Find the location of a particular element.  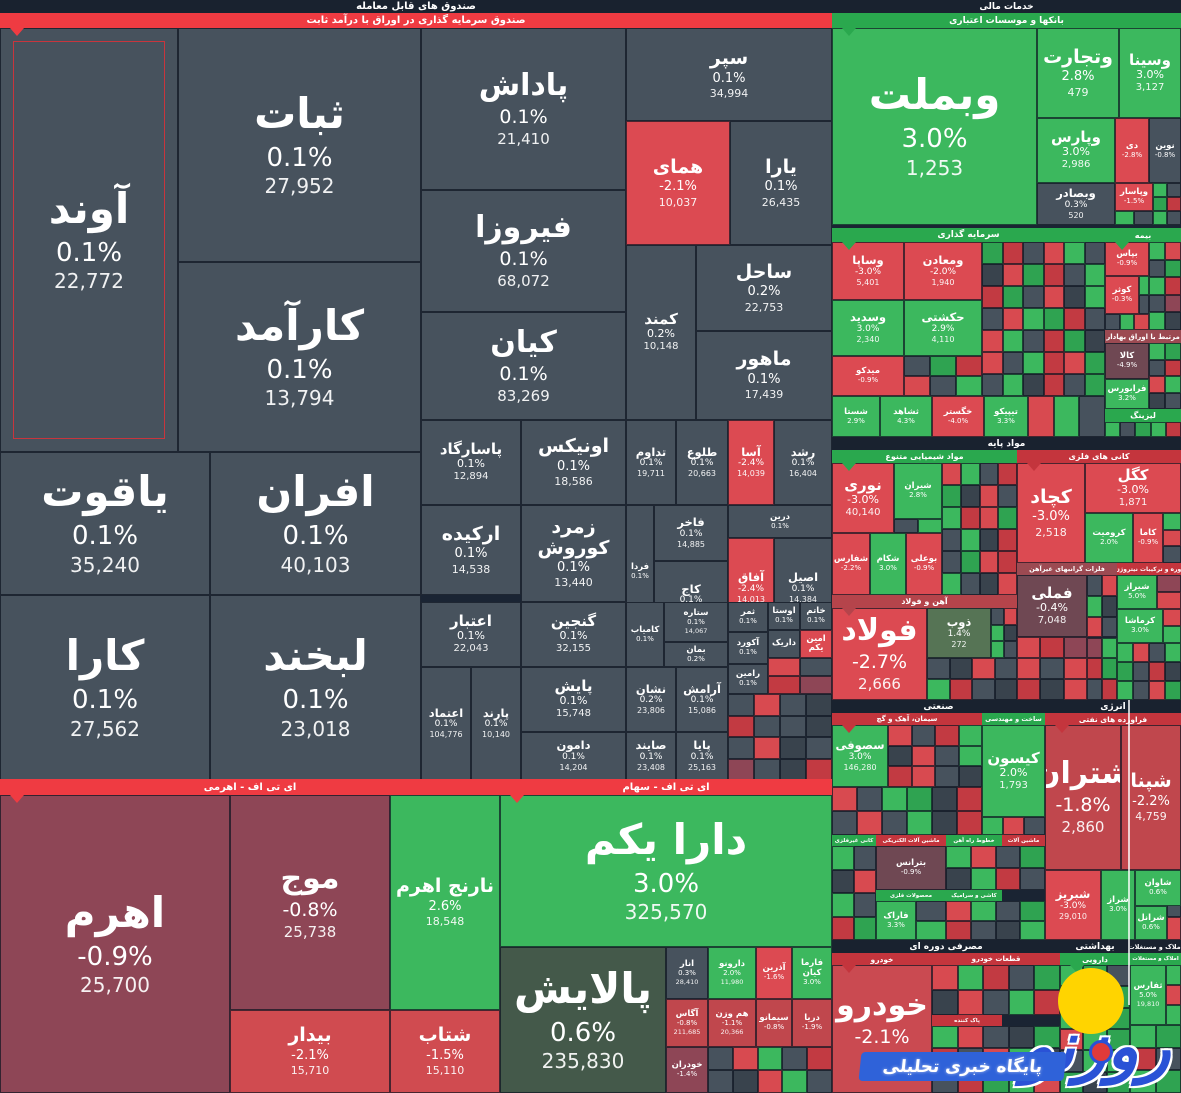

treemap-tile: همای -2.1% 10,037 is located at coordinates (678, 183).